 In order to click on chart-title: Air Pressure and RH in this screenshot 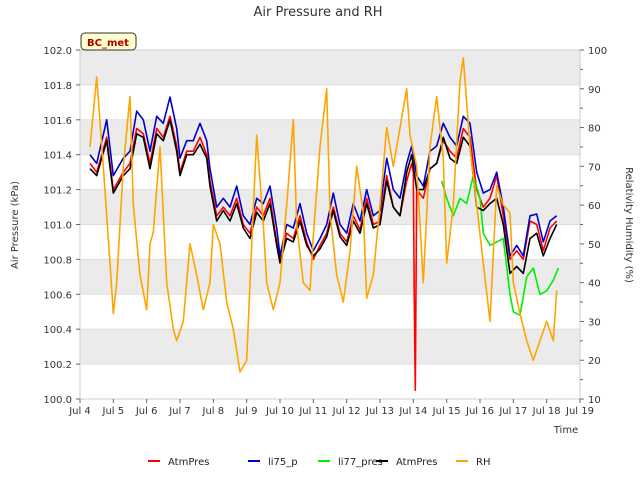, I will do `click(317, 12)`.